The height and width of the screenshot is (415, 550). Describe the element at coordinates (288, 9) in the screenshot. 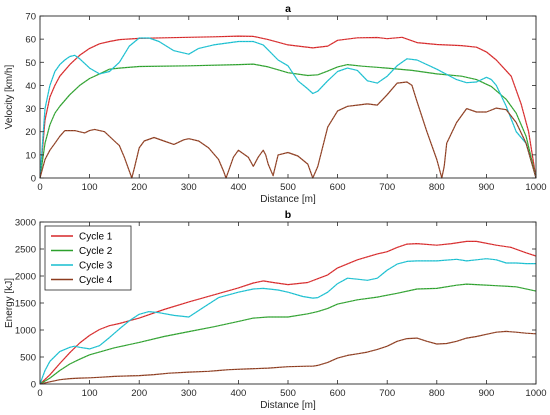

I see `panel-title: a` at that location.